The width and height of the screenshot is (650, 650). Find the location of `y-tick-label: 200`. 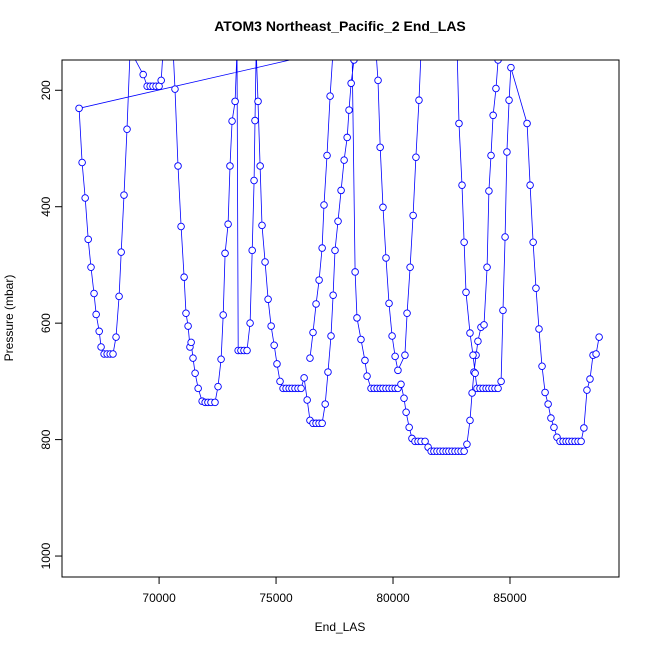

y-tick-label: 200 is located at coordinates (46, 90).